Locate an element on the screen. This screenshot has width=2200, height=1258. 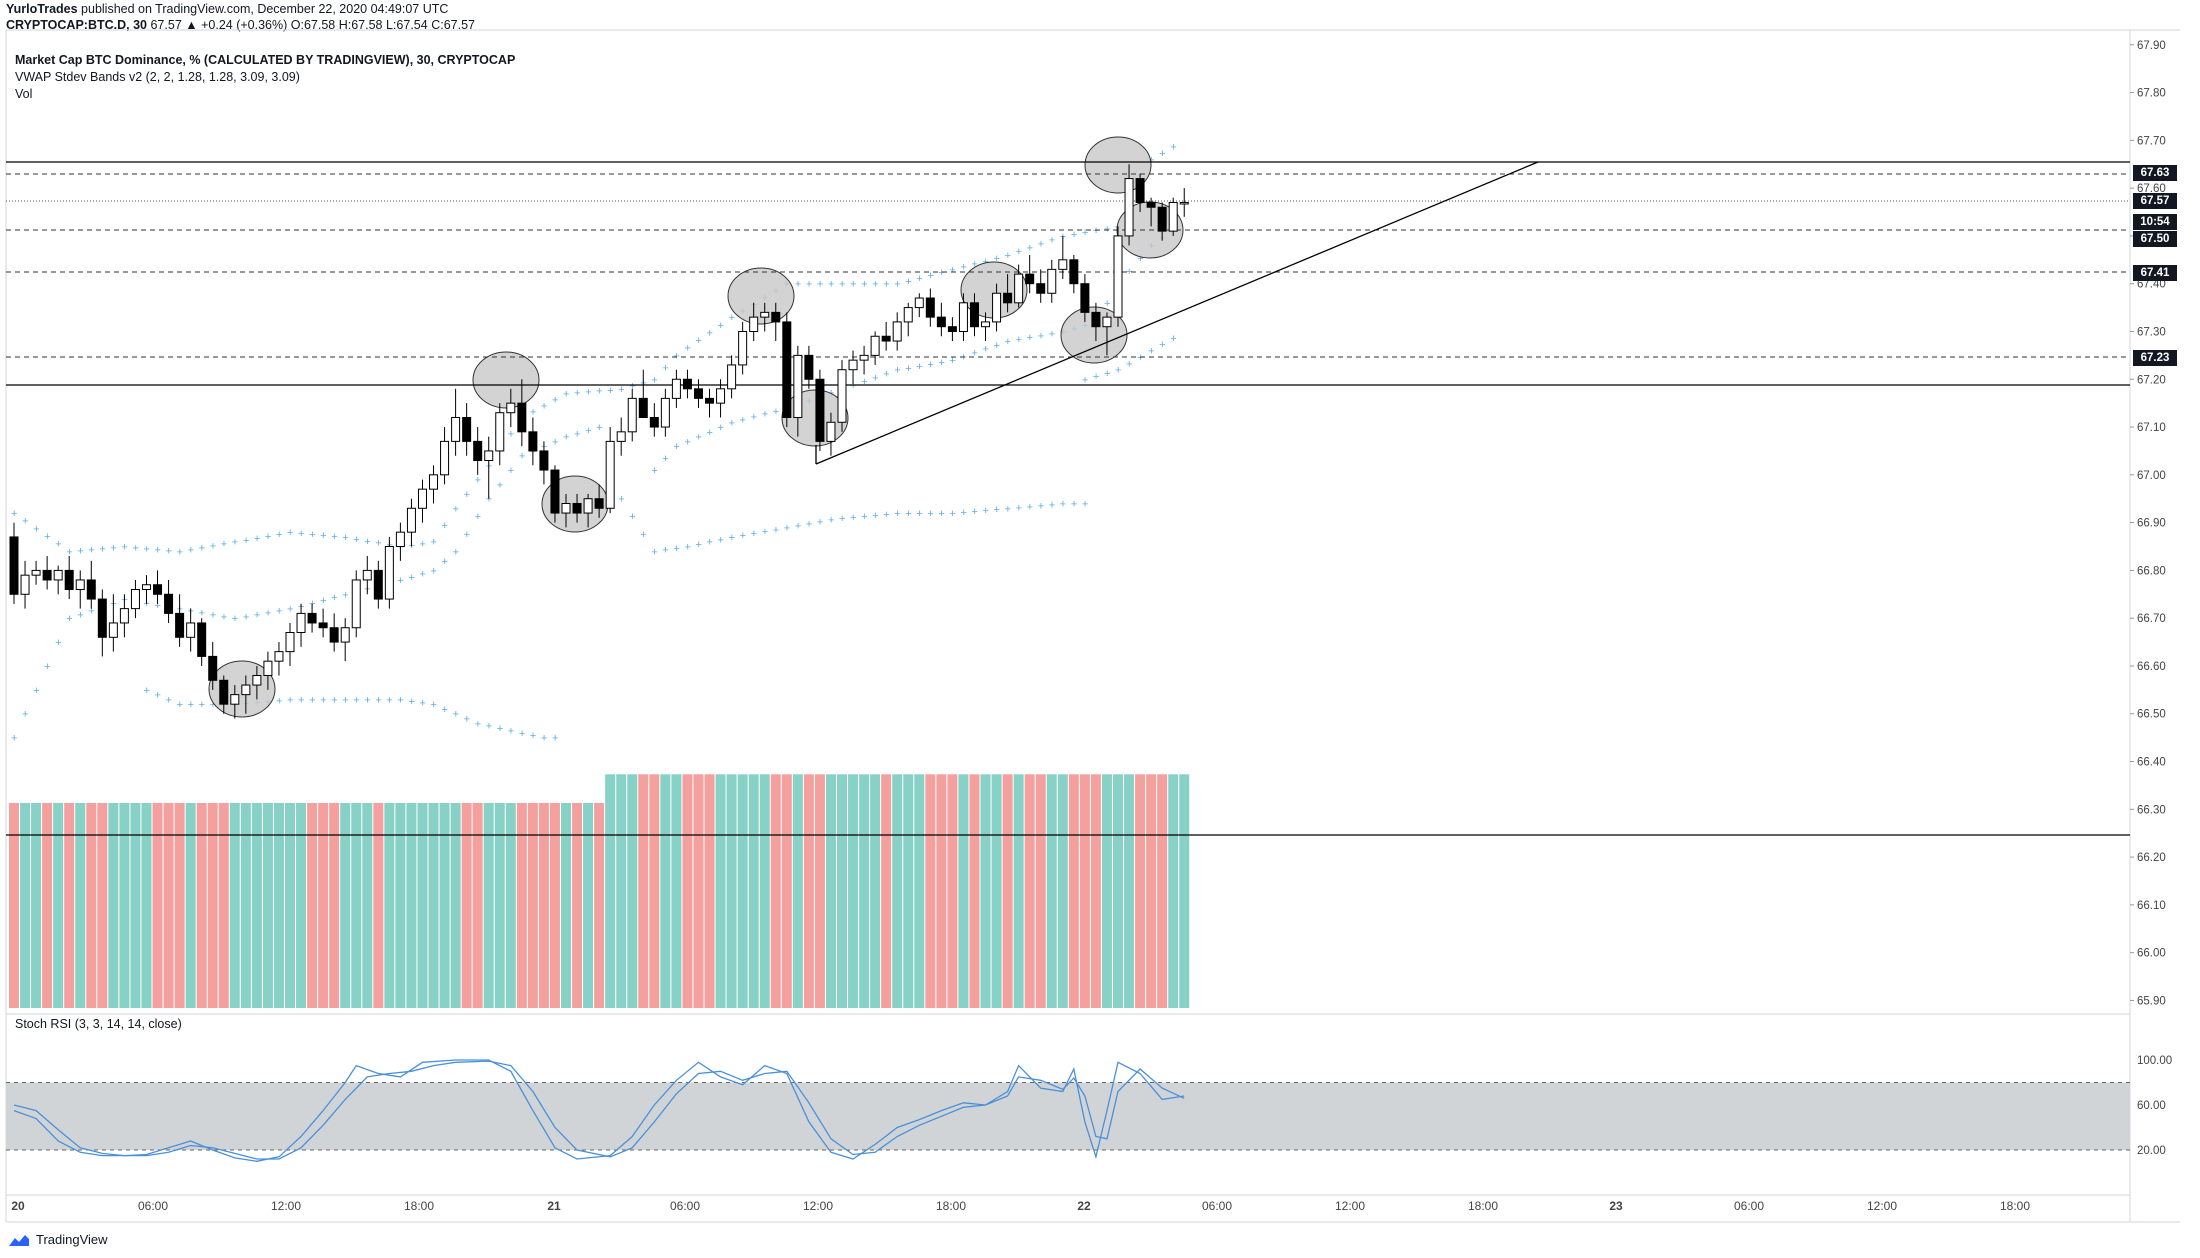
price-tick-label: 67.30 is located at coordinates (2151, 332).